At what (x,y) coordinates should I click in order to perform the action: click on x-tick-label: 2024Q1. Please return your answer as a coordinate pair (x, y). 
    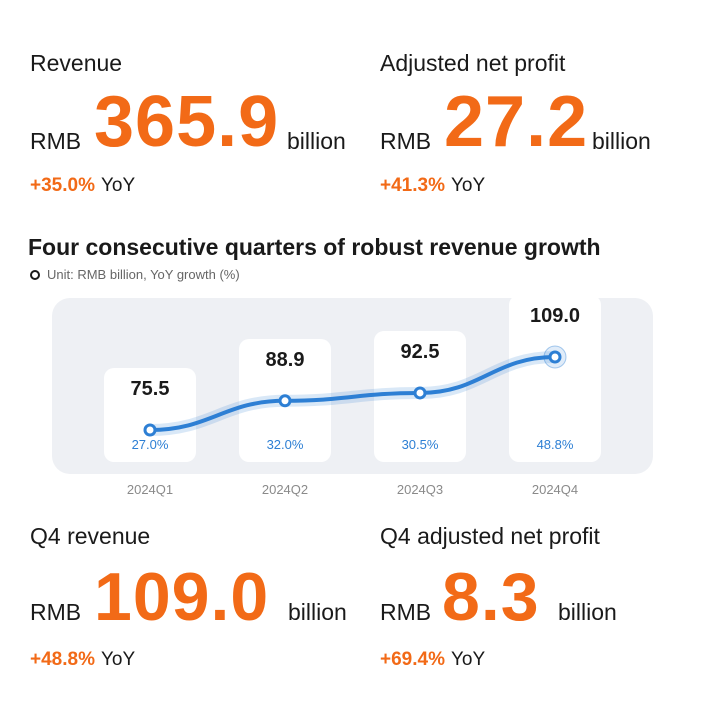
    Looking at the image, I should click on (150, 489).